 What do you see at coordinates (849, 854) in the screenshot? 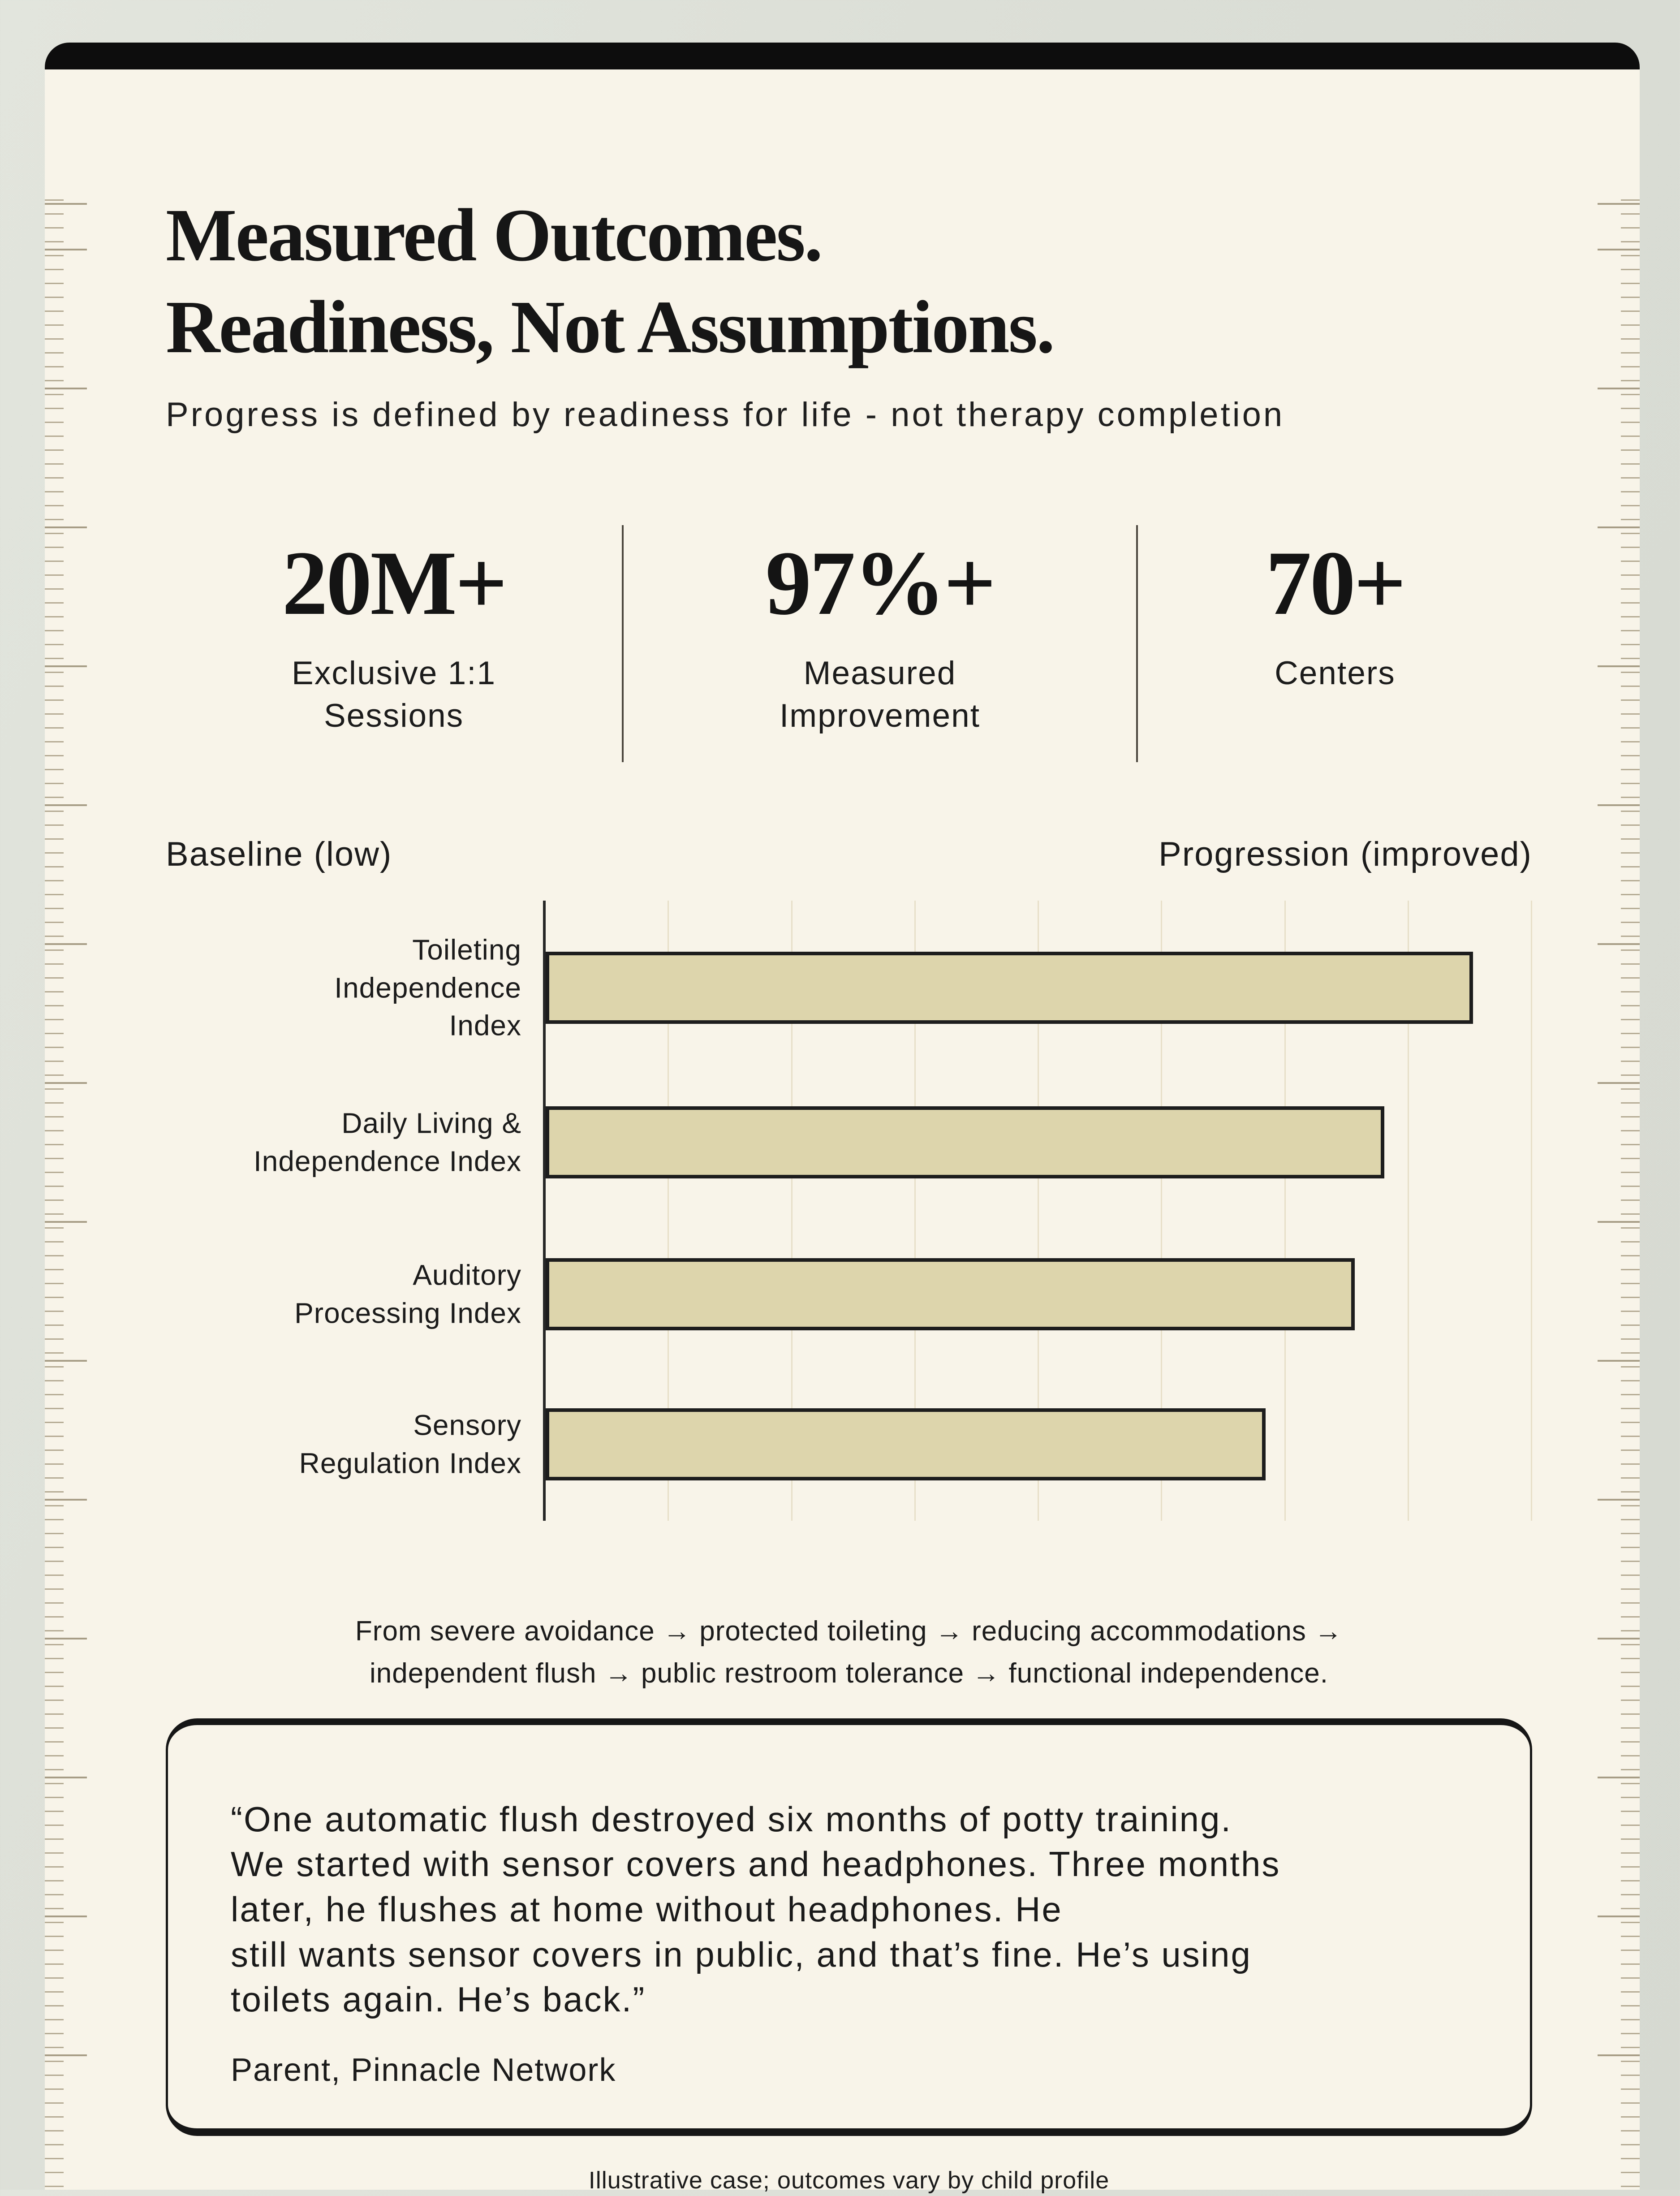
I see `chart-axis-header: Baseline (low) Progression (improved)` at bounding box center [849, 854].